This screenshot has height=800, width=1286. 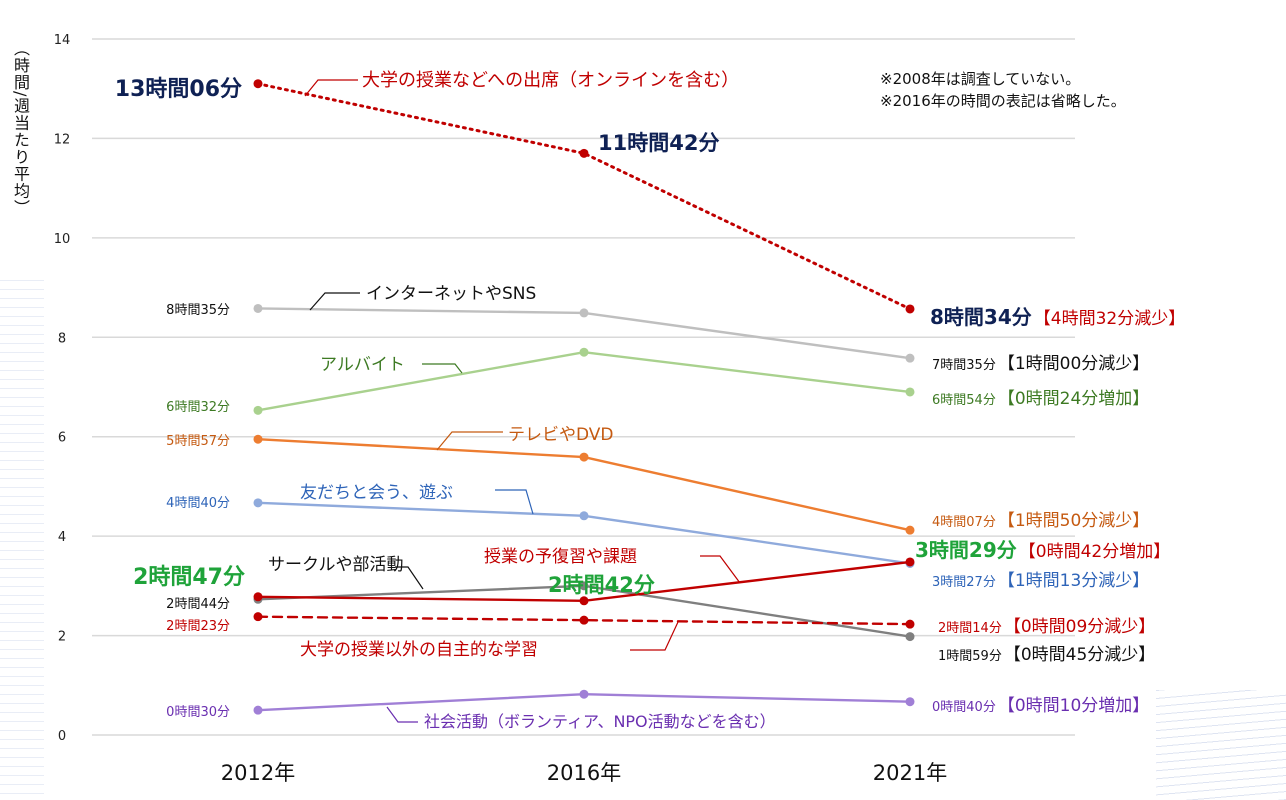 What do you see at coordinates (550, 80) in the screenshot?
I see `series-name-label: 大学の授業などへの出席（オンラインを含む）` at bounding box center [550, 80].